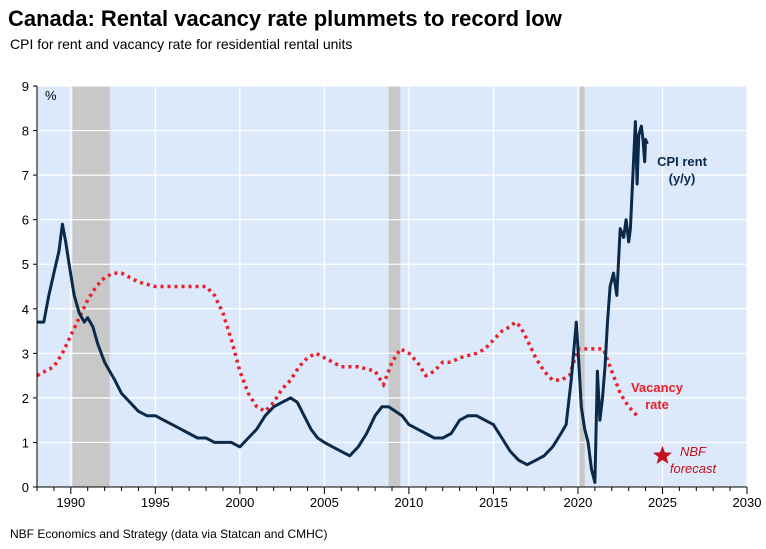  Describe the element at coordinates (25, 131) in the screenshot. I see `y-tick-label: 8` at that location.